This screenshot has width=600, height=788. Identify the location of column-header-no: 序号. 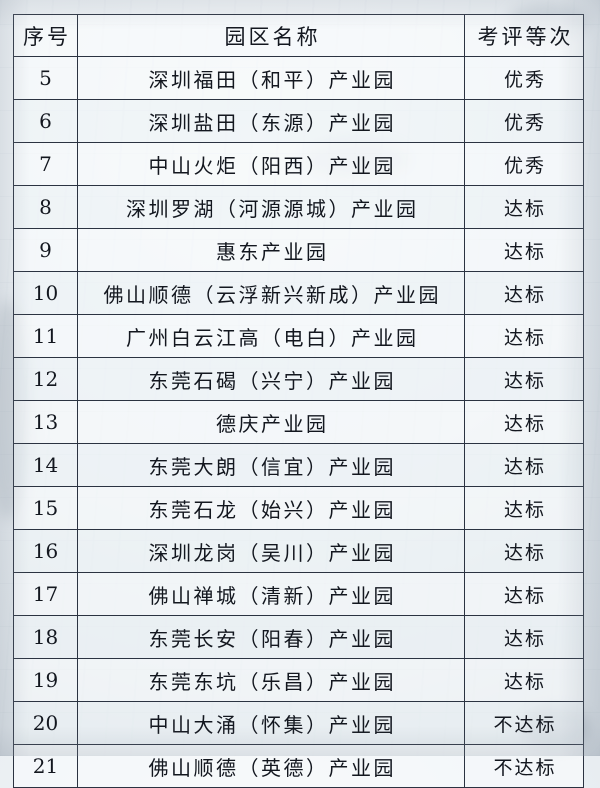
(45, 35).